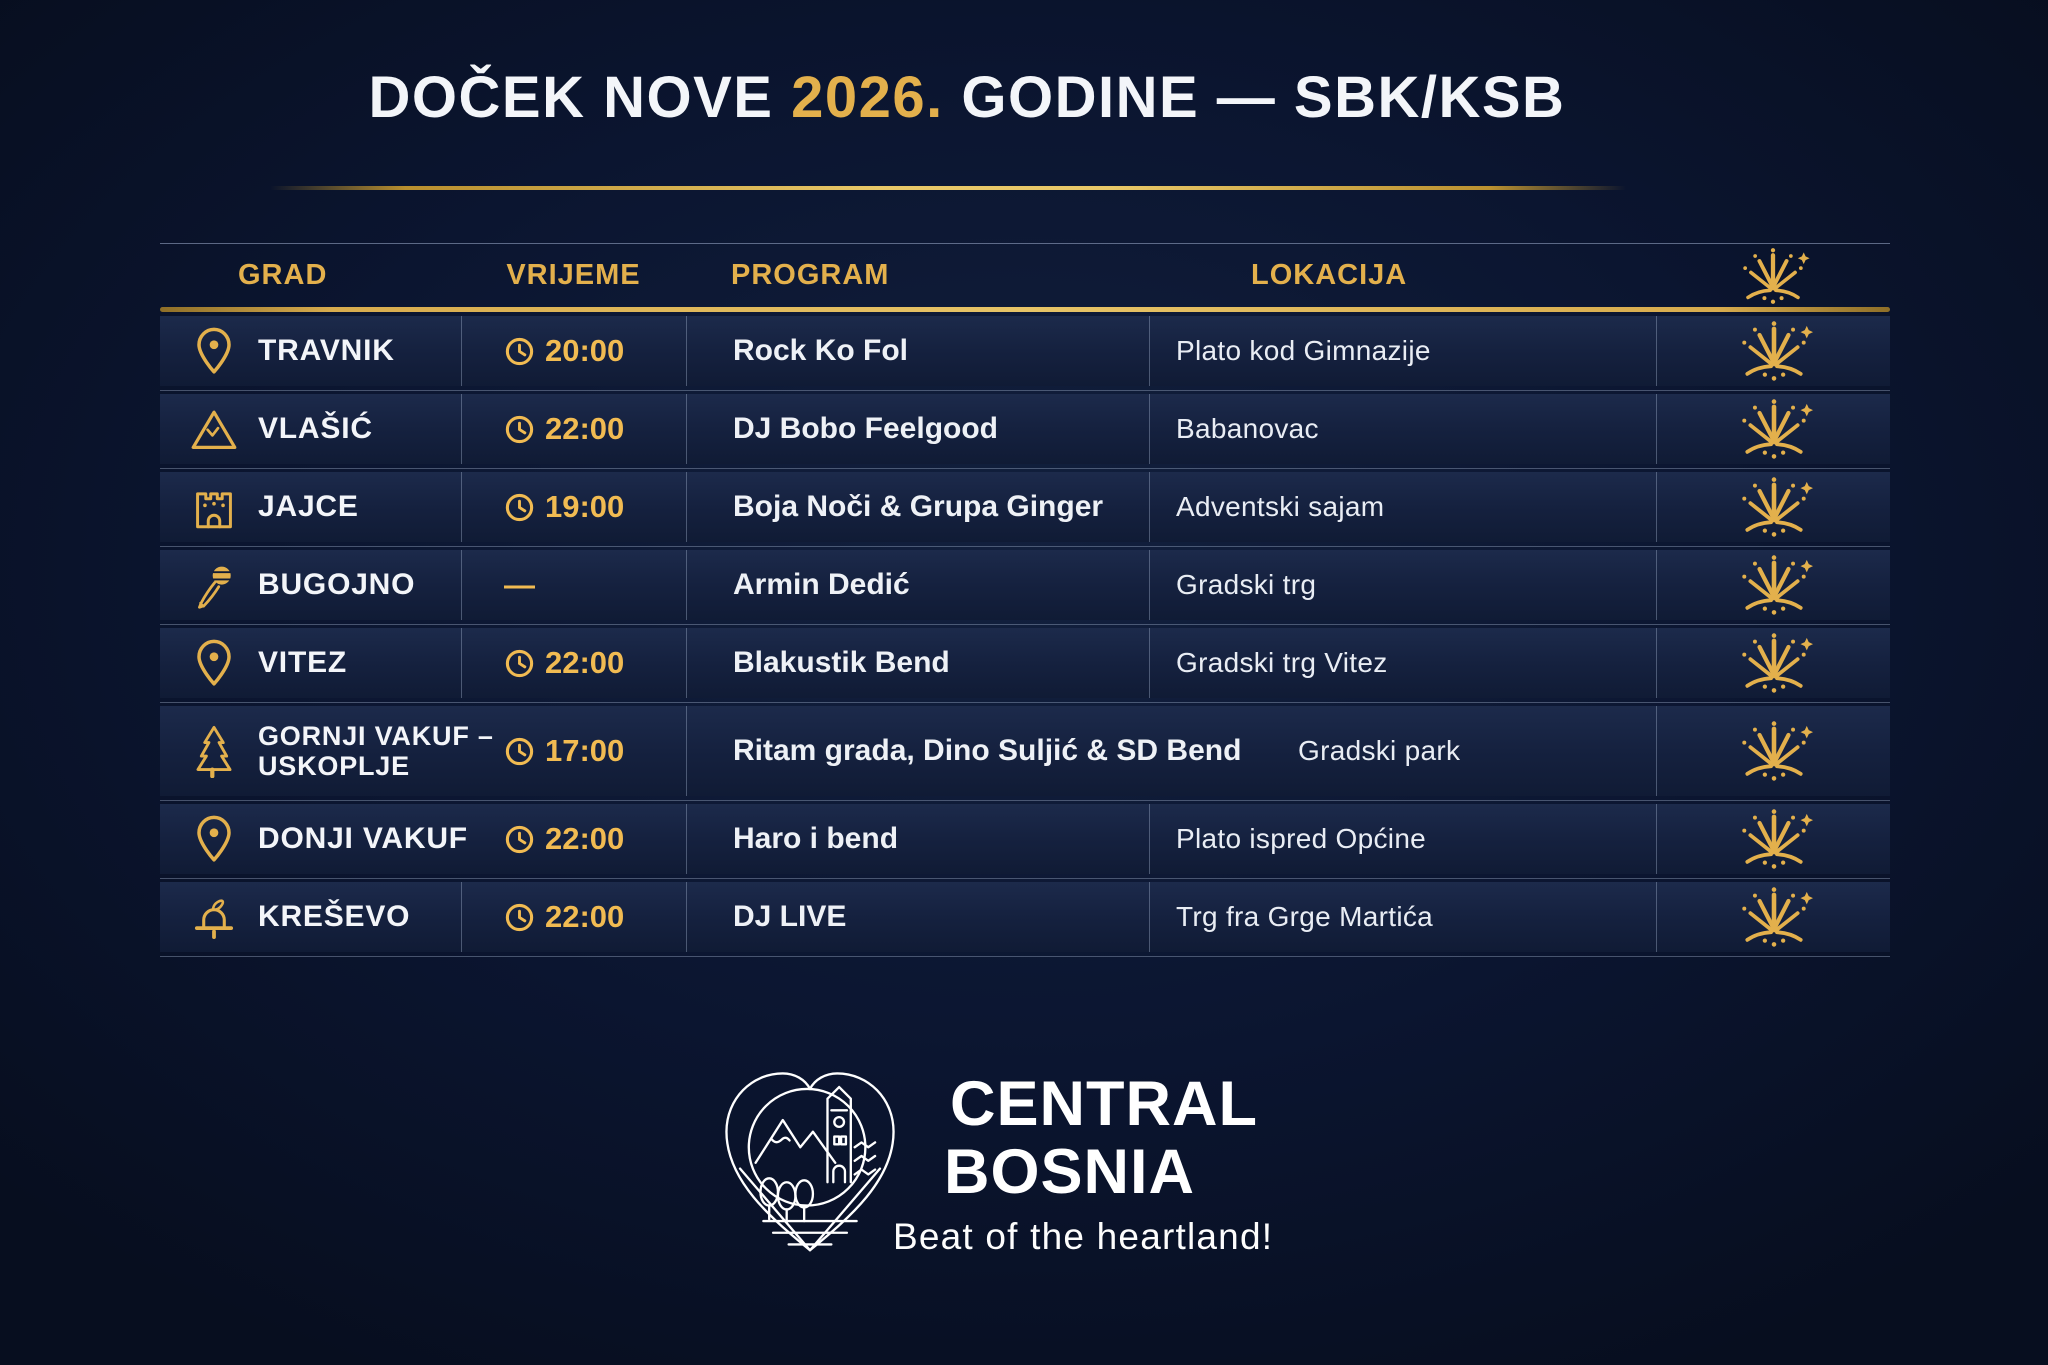 The width and height of the screenshot is (2048, 1365). I want to click on header-lokacija: LOKACIJA, so click(1329, 275).